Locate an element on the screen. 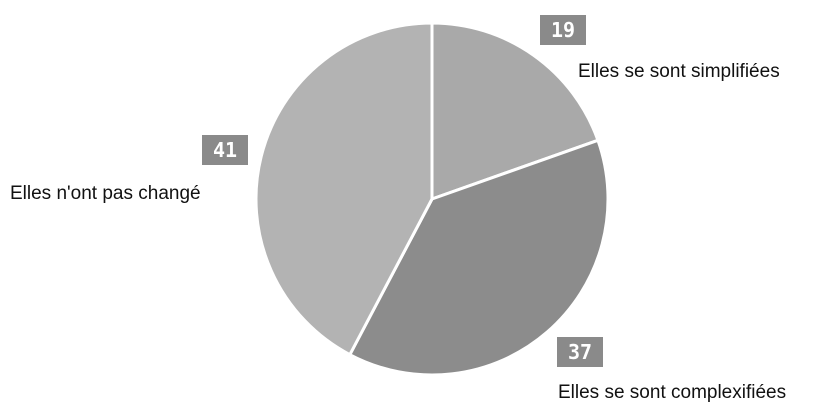  data-label-2: 37 Elles se sont complexifiées is located at coordinates (671, 370).